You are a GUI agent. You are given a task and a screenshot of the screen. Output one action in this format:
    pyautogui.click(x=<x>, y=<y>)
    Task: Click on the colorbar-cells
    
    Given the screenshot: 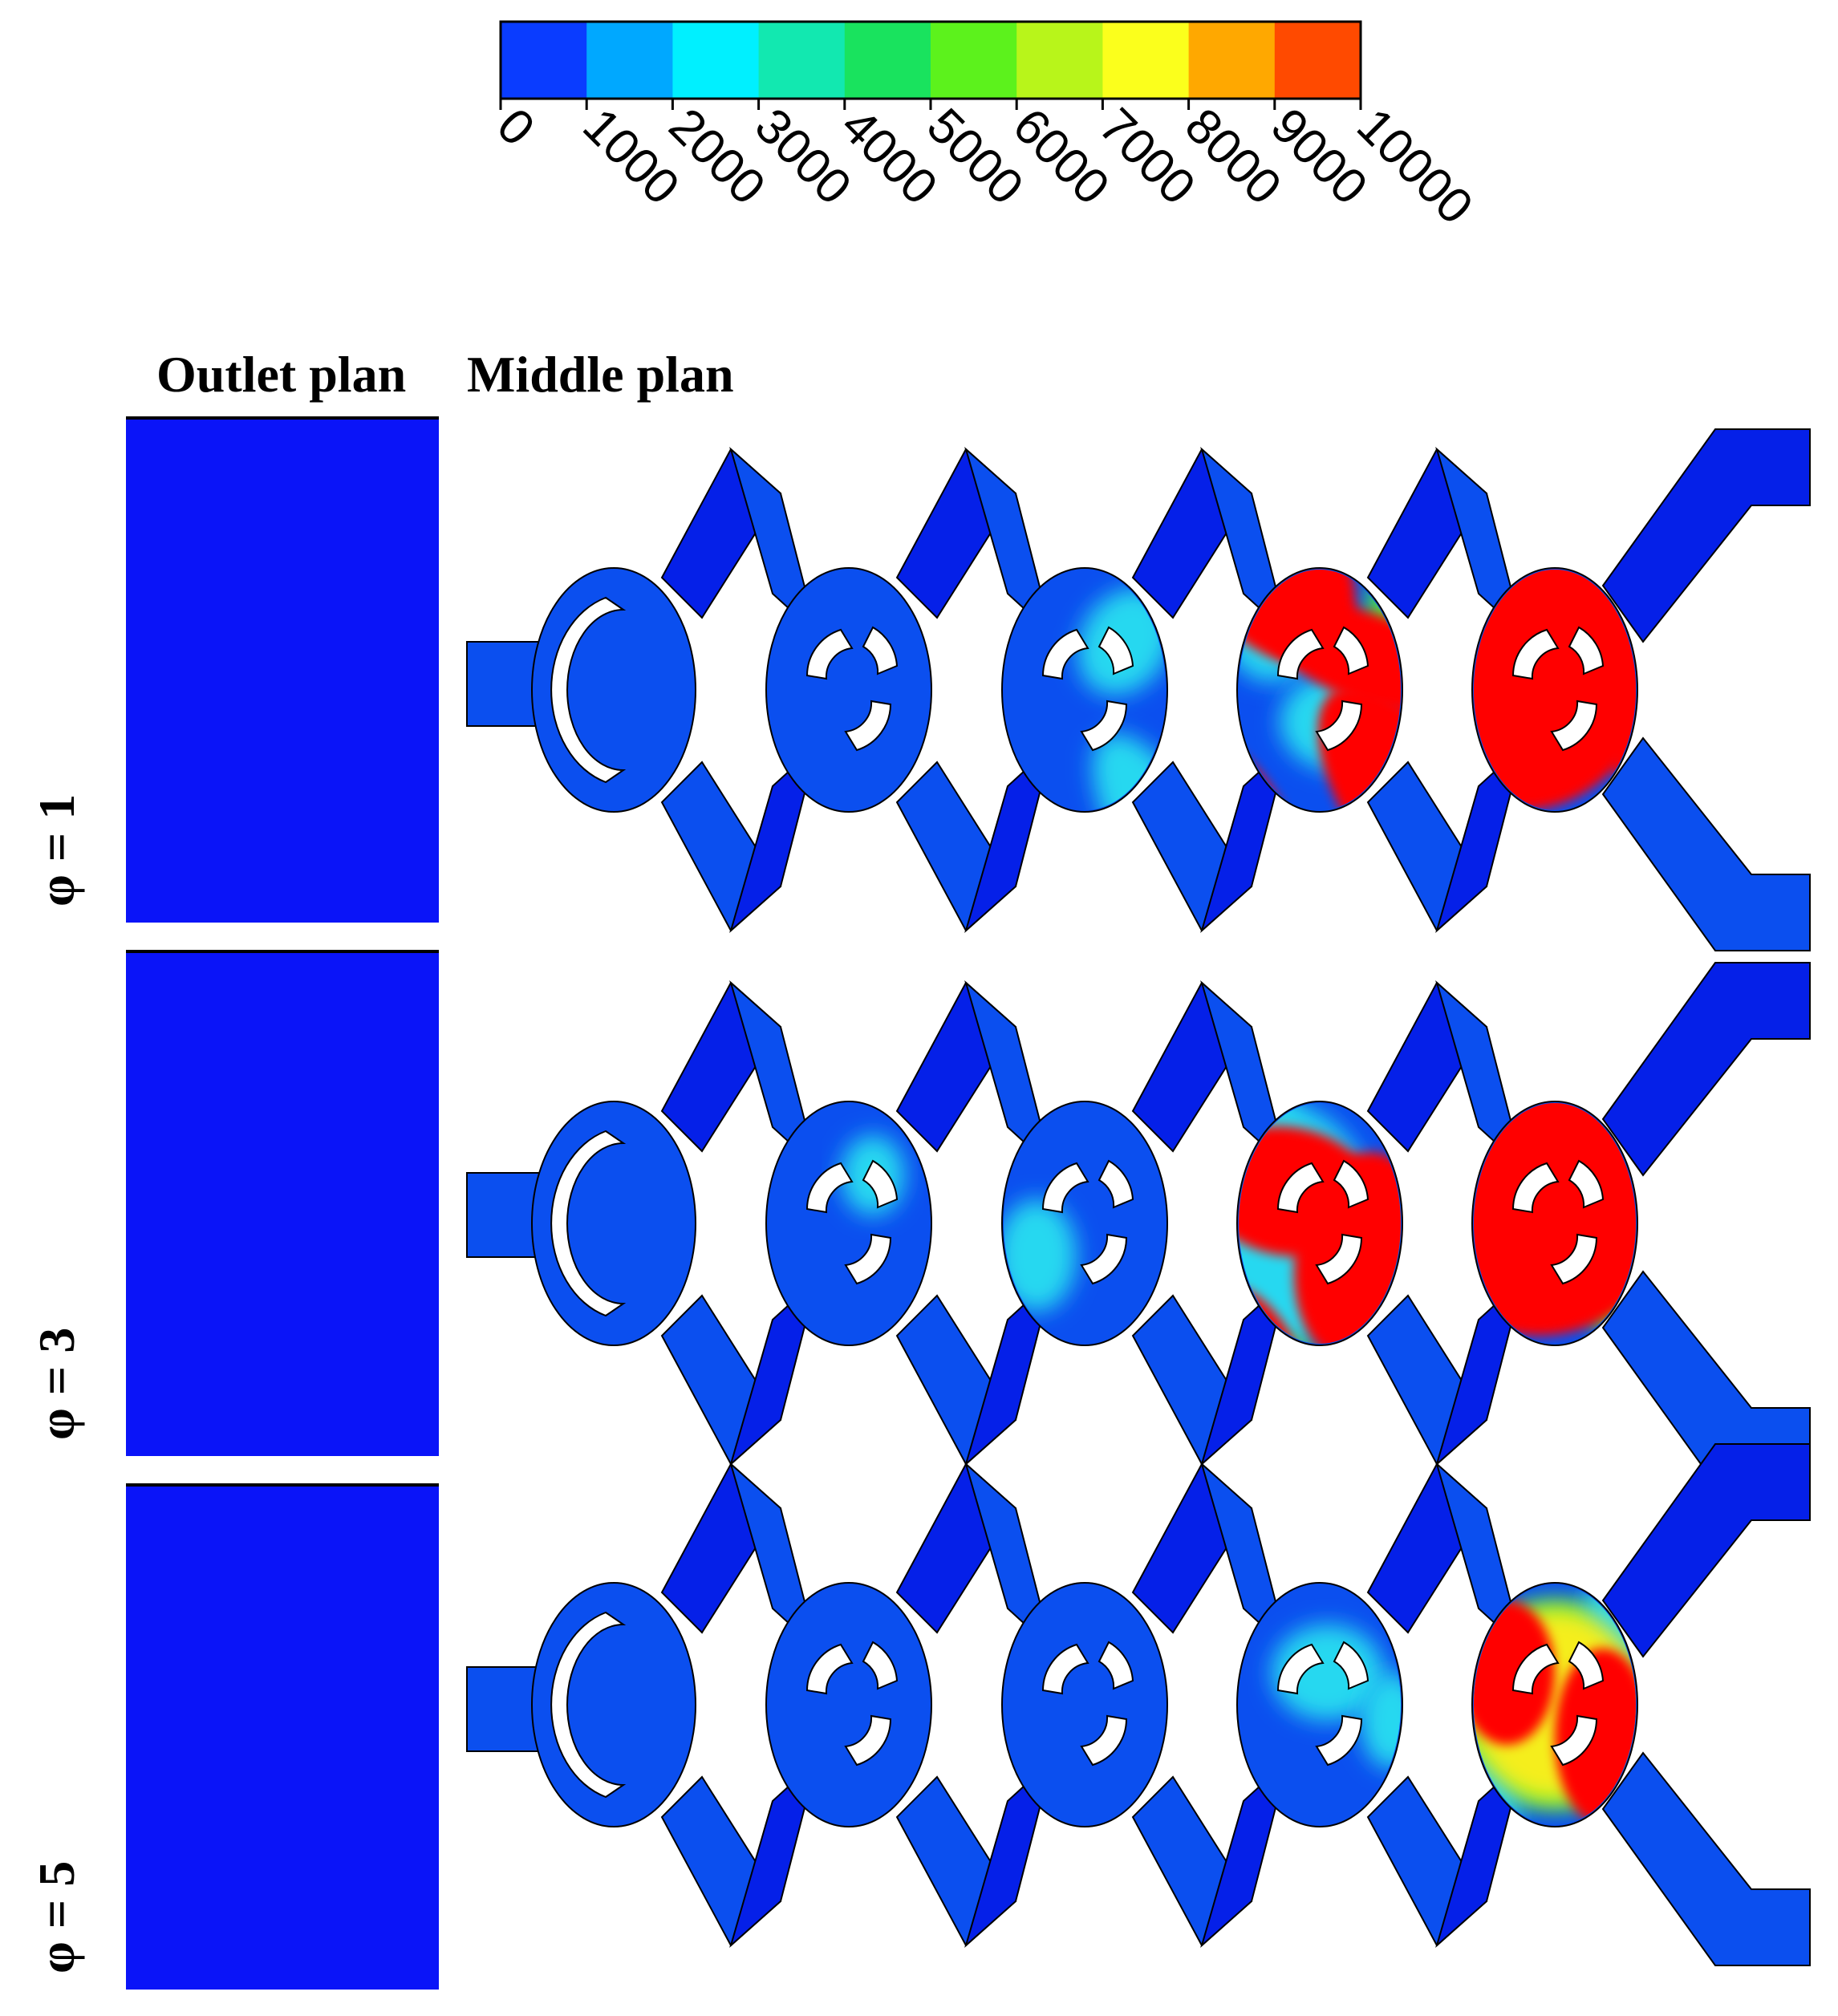 What is the action you would take?
    pyautogui.click(x=931, y=60)
    